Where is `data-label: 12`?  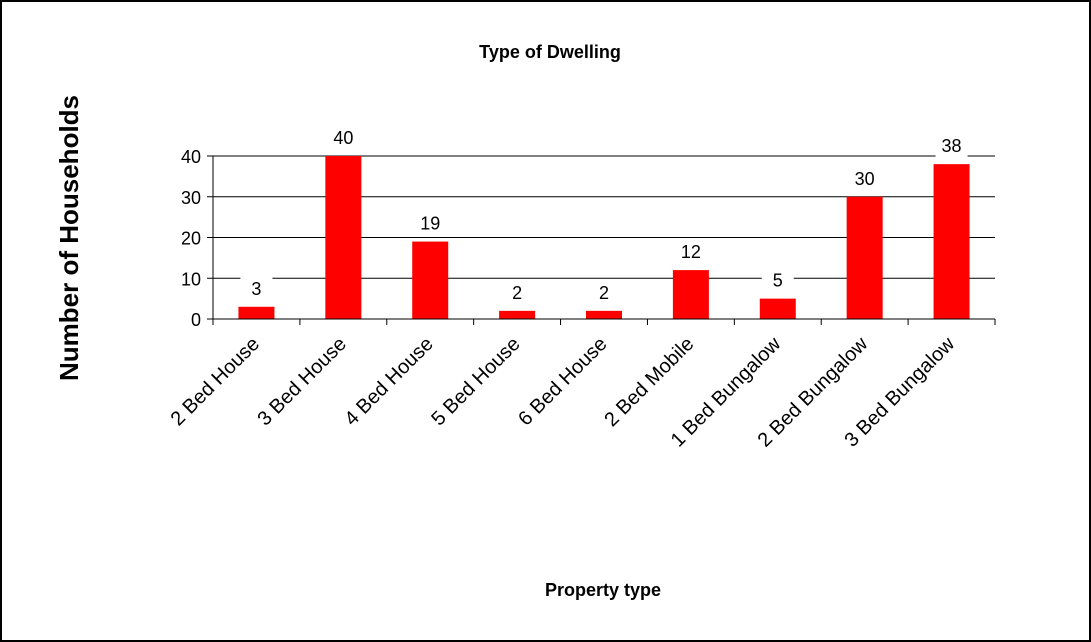
data-label: 12 is located at coordinates (691, 252).